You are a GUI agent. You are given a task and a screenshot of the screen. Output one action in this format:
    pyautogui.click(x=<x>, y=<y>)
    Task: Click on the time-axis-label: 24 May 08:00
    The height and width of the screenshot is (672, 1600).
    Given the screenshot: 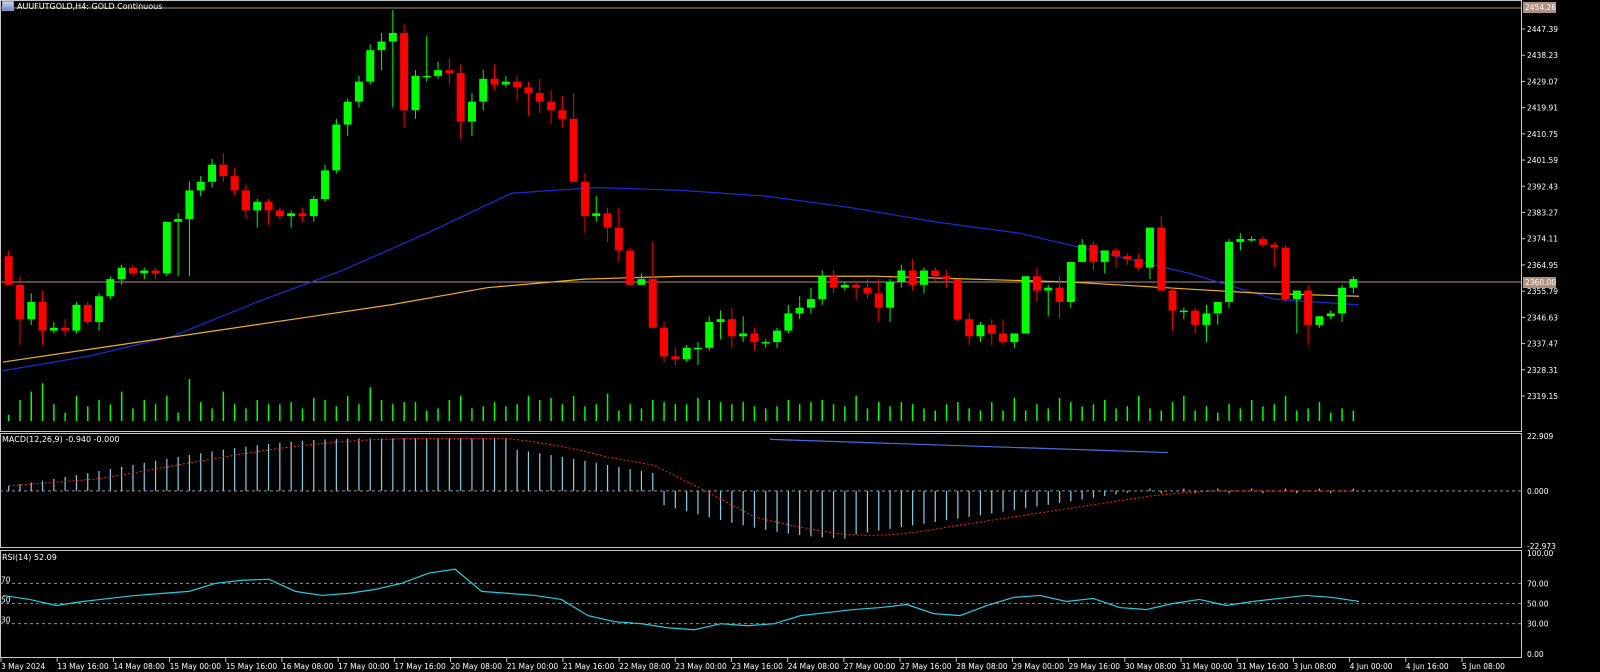 What is the action you would take?
    pyautogui.click(x=814, y=666)
    